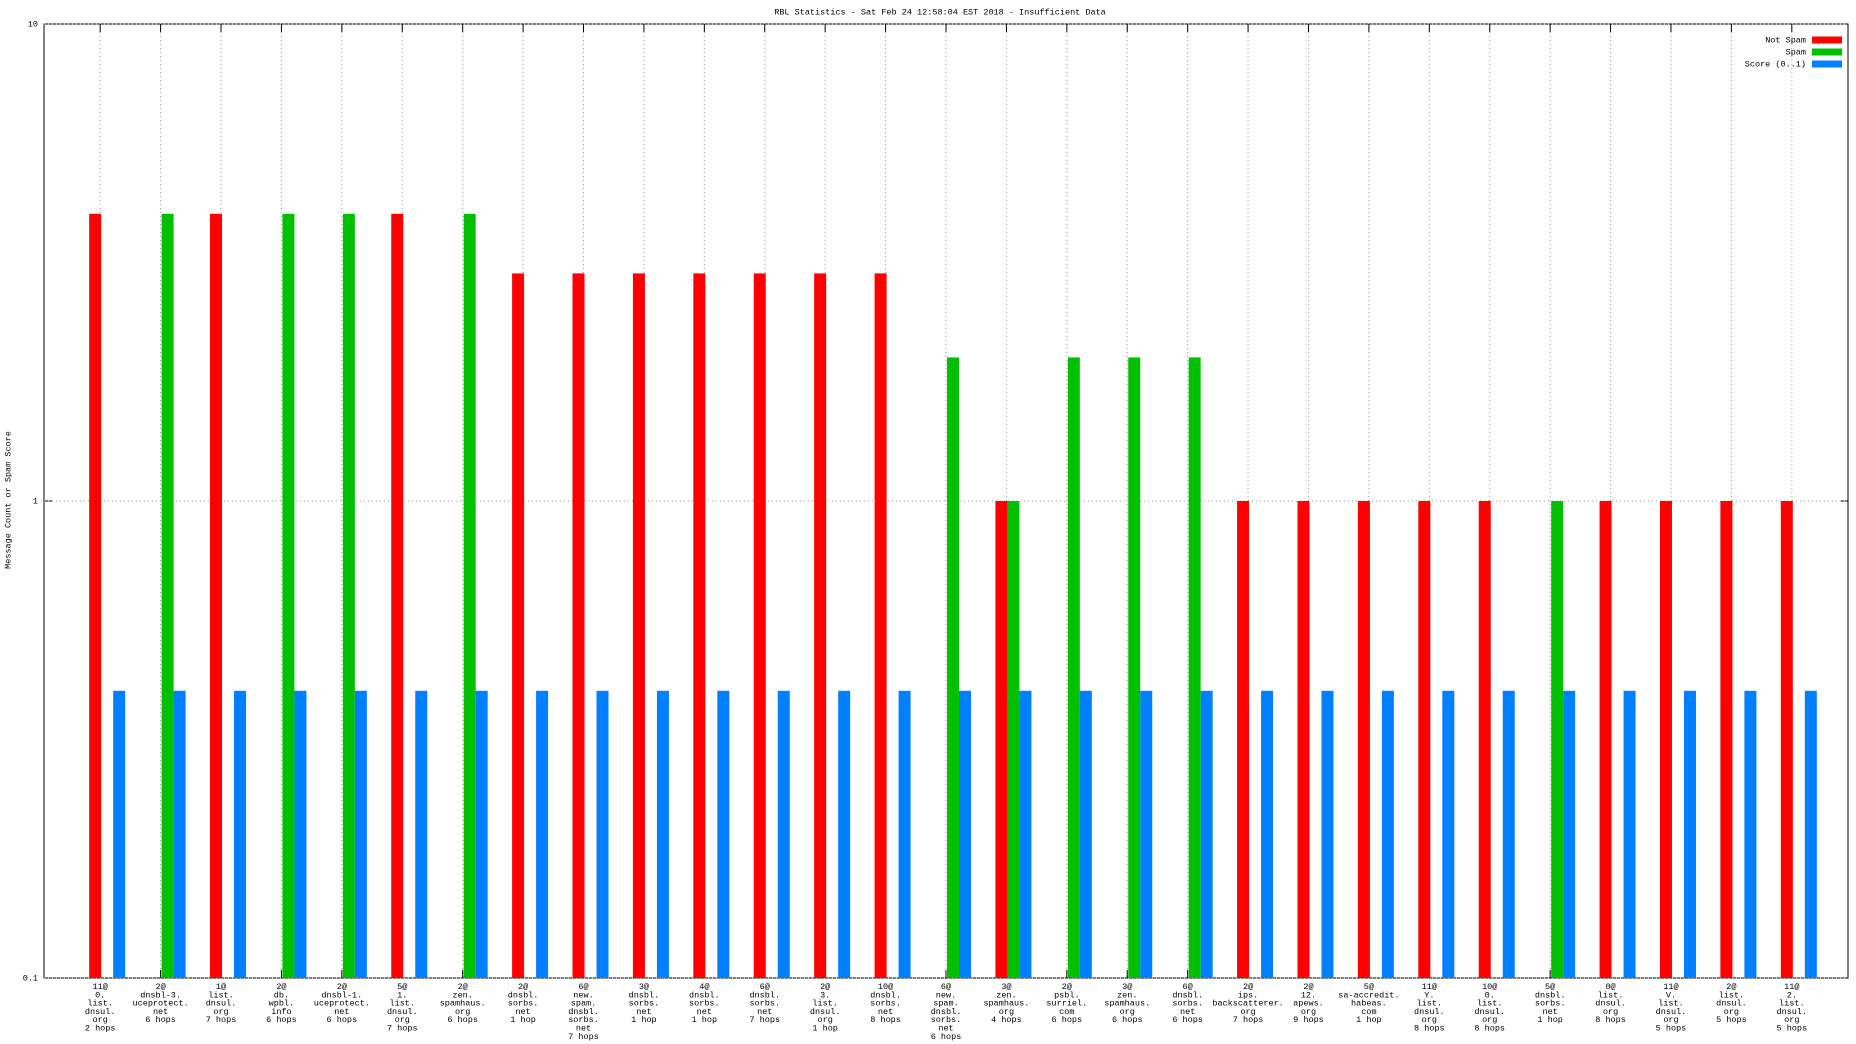 The width and height of the screenshot is (1856, 1044). I want to click on x-tick-label: 6@ new. spam. dnsbl. sorbs. net 6 hops, so click(946, 1012).